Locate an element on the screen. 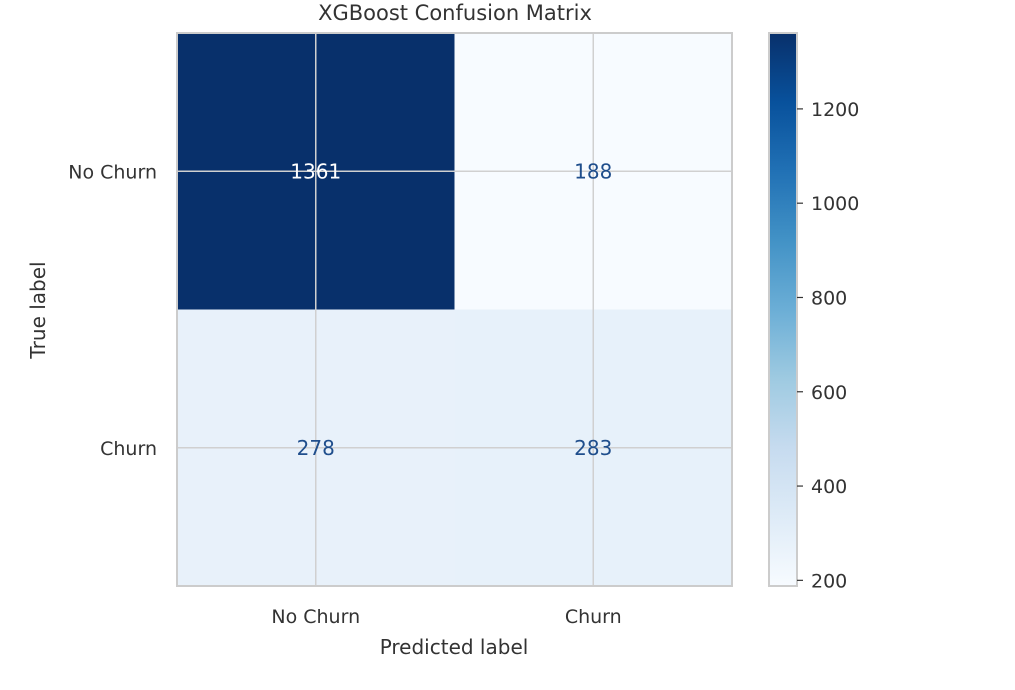  chart-title: XGBoost Confusion Matrix is located at coordinates (455, 13).